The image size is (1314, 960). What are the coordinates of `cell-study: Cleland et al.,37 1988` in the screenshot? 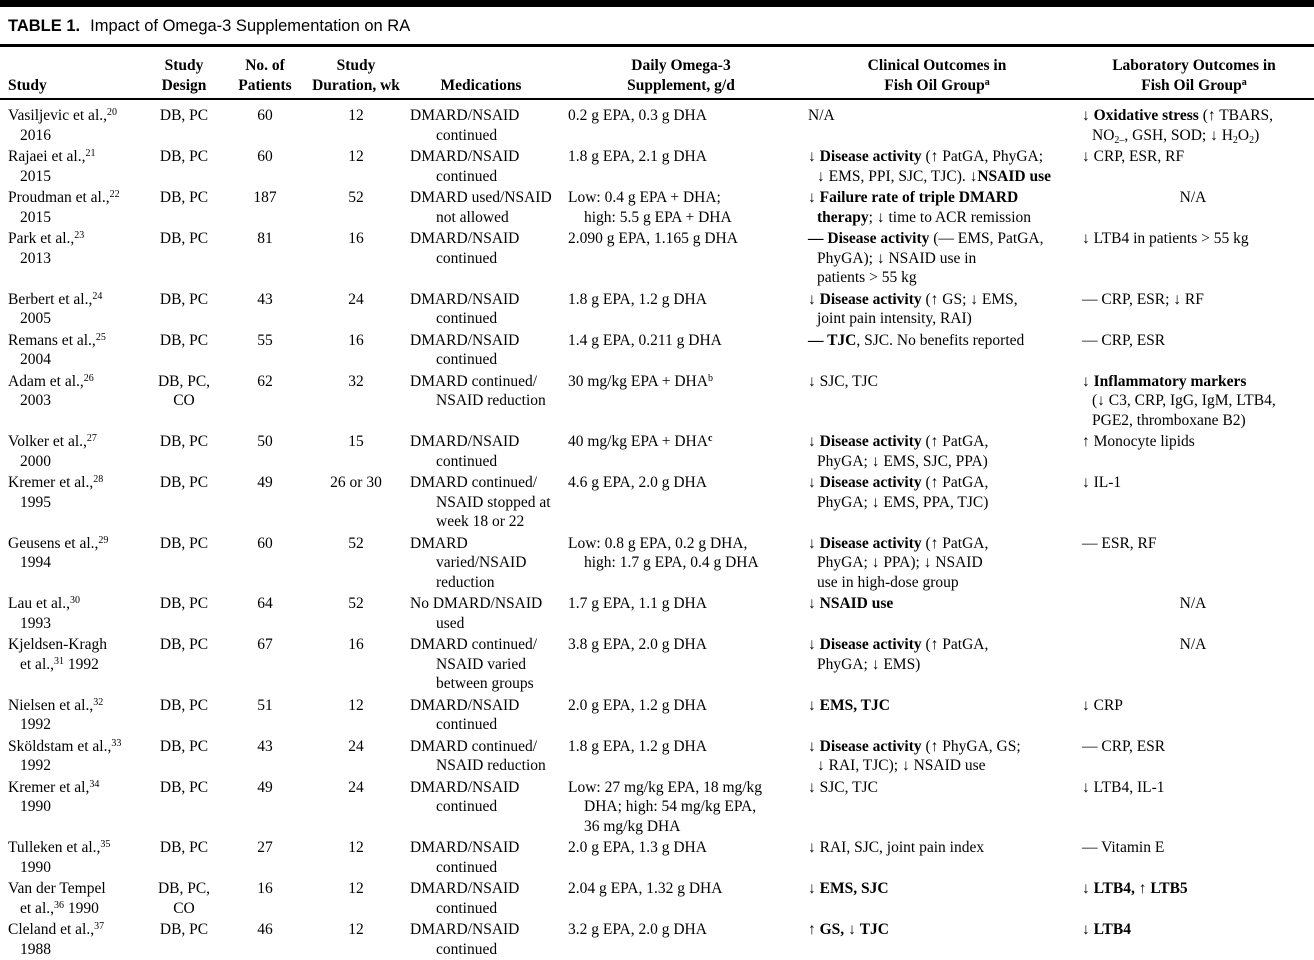 It's located at (56, 939).